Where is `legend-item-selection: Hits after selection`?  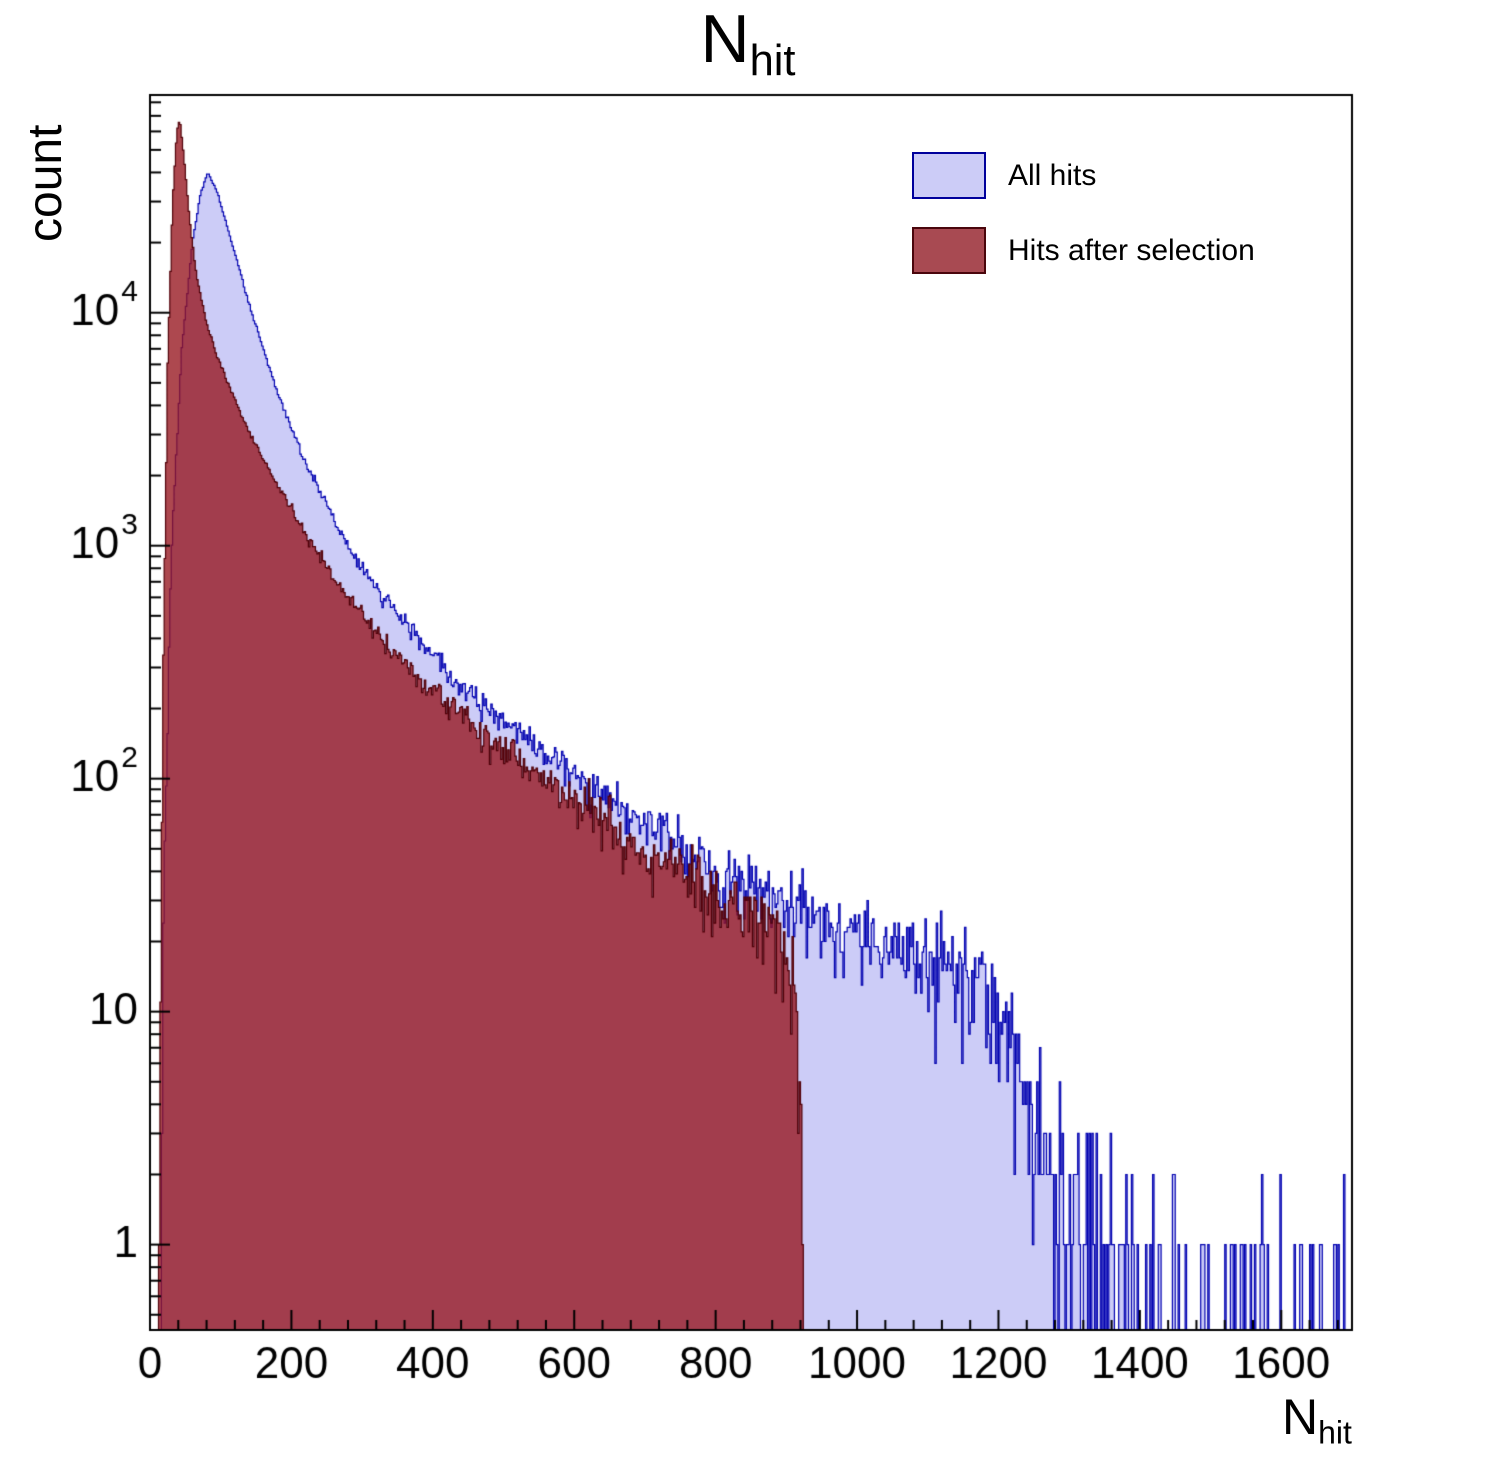 legend-item-selection: Hits after selection is located at coordinates (1083, 250).